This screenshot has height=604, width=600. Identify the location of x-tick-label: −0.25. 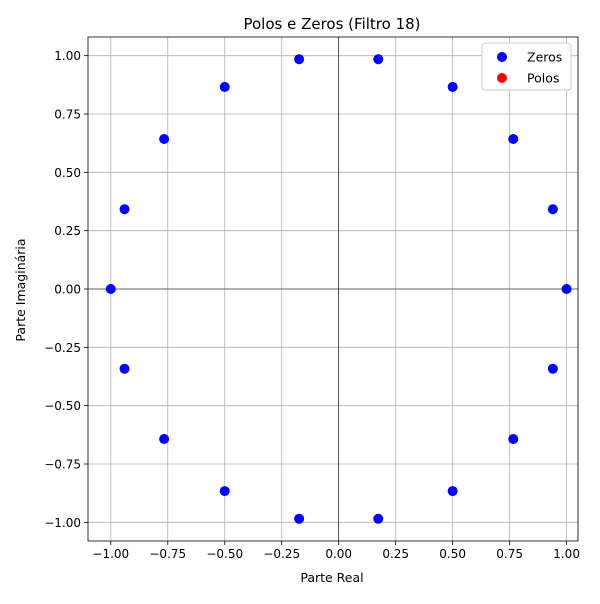
(281, 554).